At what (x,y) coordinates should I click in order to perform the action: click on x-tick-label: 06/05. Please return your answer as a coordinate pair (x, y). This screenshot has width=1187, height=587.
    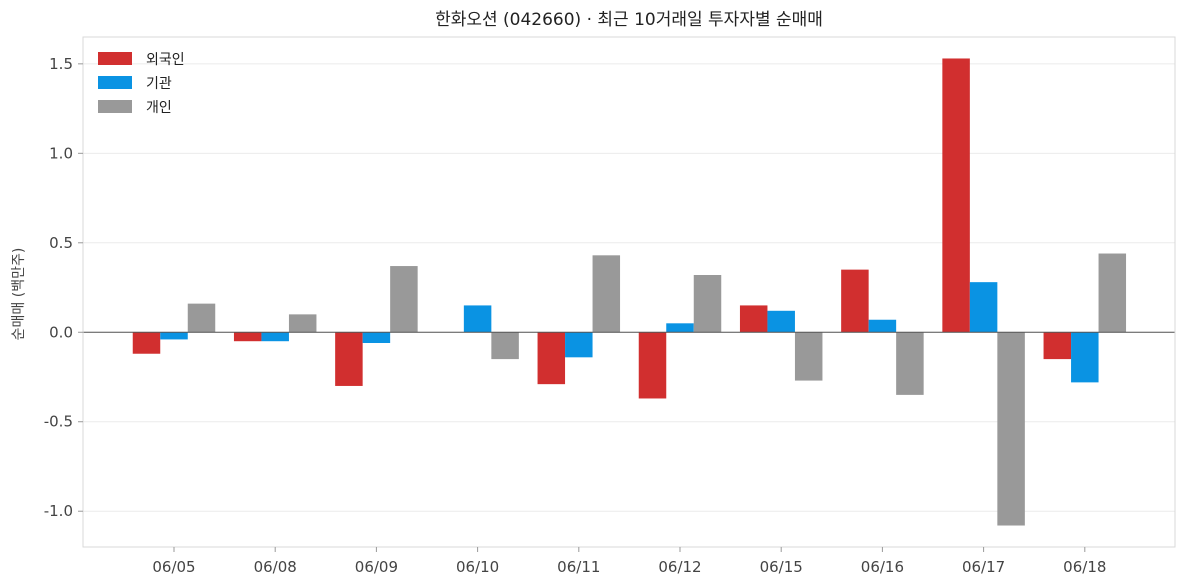
    Looking at the image, I should click on (173, 567).